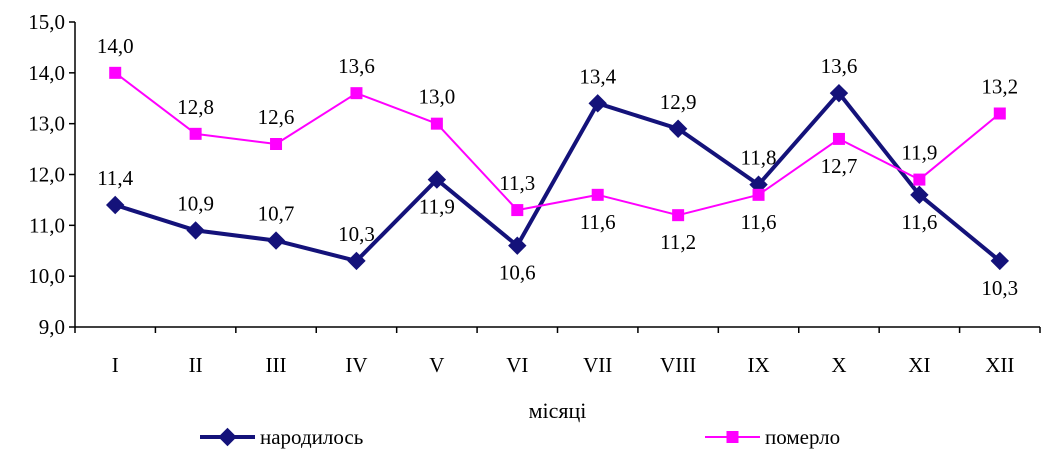 The image size is (1063, 450). Describe the element at coordinates (115, 178) in the screenshot. I see `data-label: 11,4` at that location.